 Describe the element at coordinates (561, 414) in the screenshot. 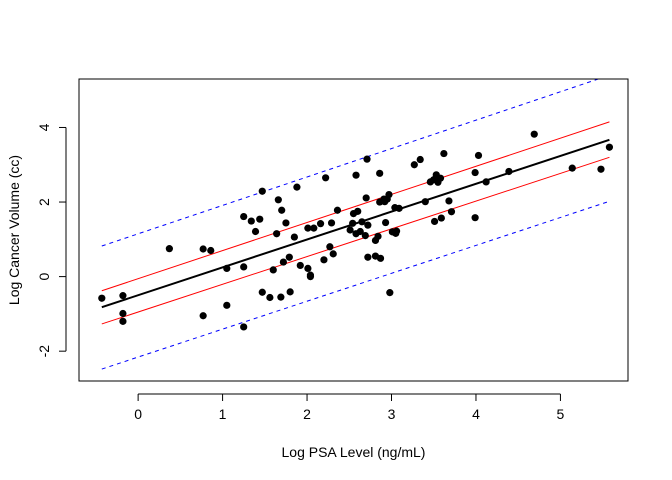

I see `x-tick-label: 5` at that location.